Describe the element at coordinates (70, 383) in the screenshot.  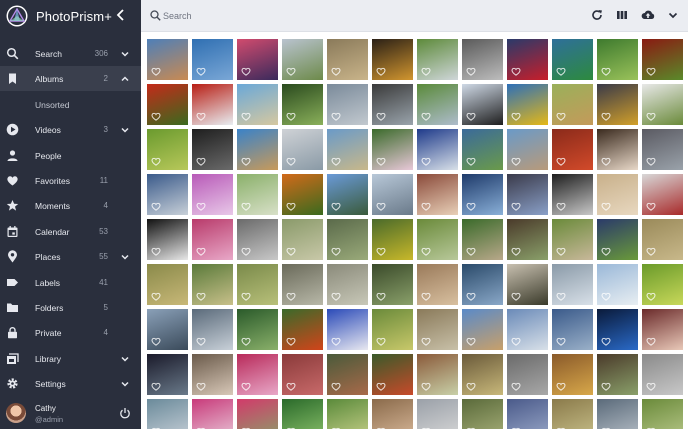
I see `sidebar-item-settings: Settings` at that location.